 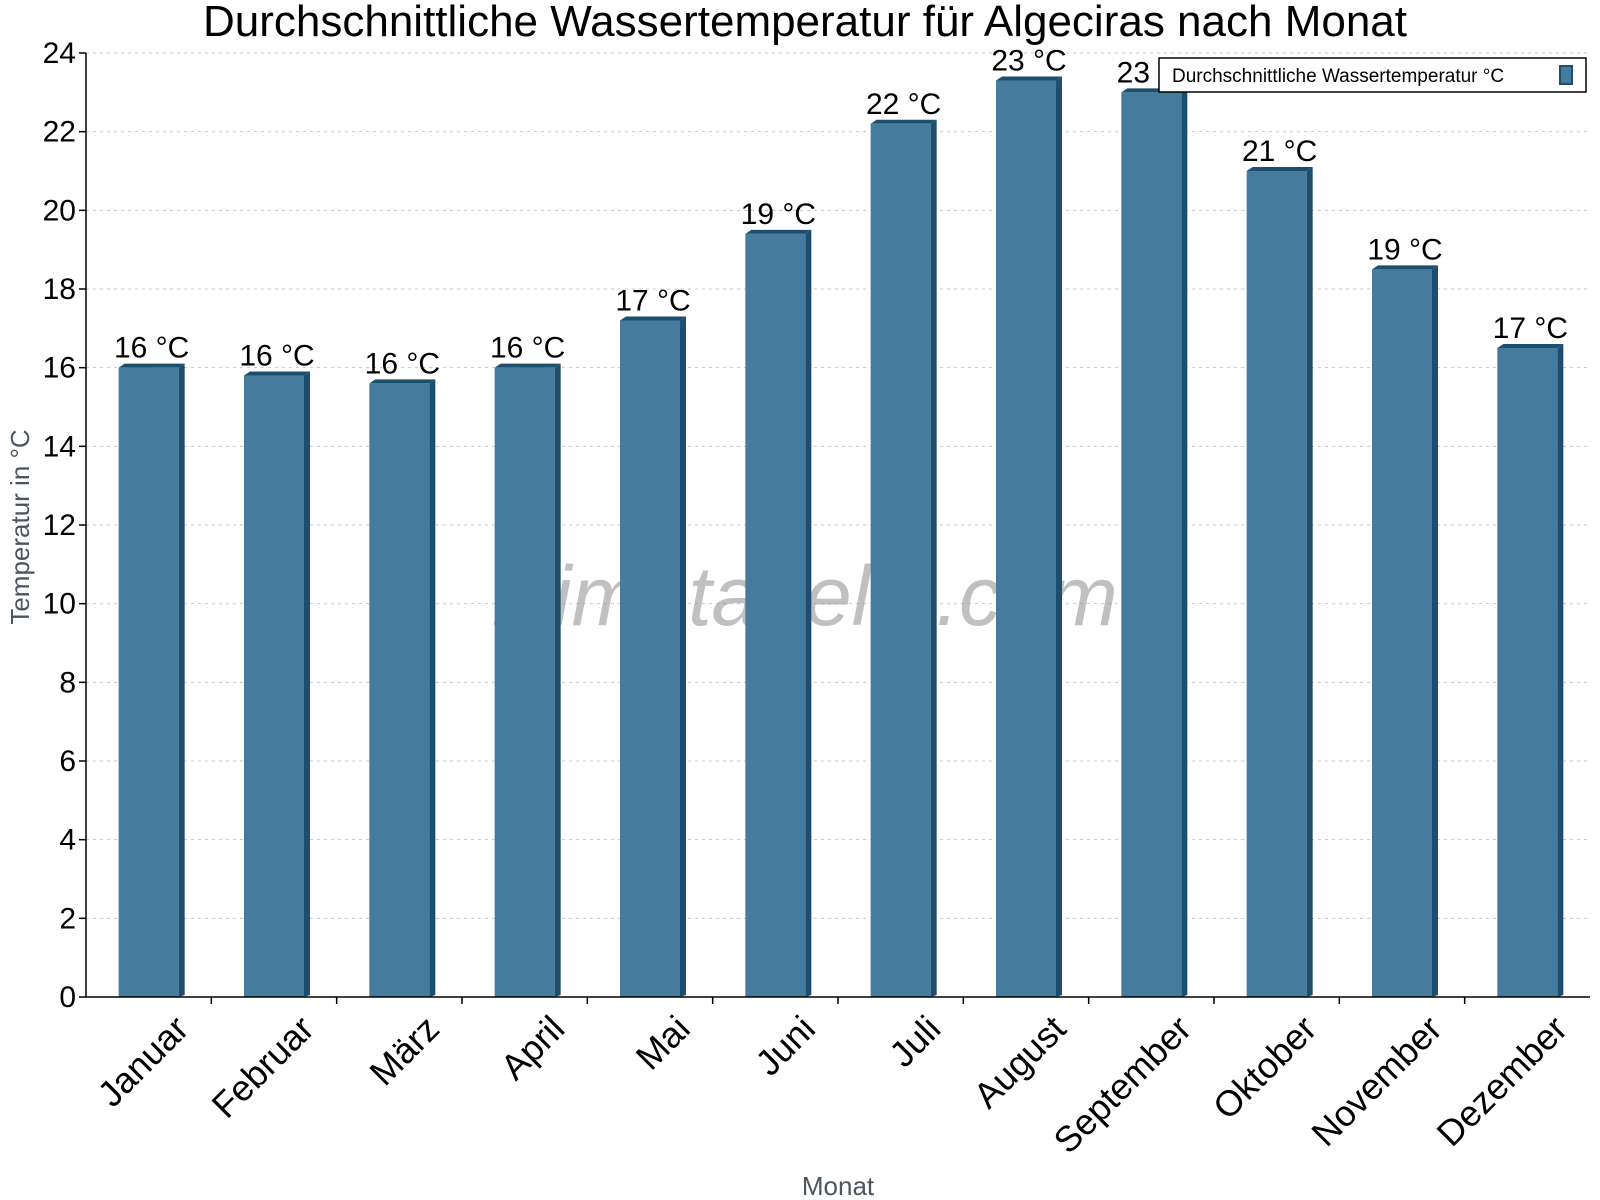 I want to click on x-tick-label: September, so click(x=1122, y=1085).